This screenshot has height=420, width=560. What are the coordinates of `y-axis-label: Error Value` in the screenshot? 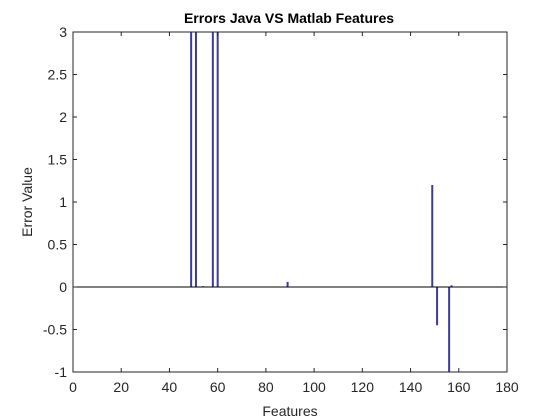 It's located at (27, 202).